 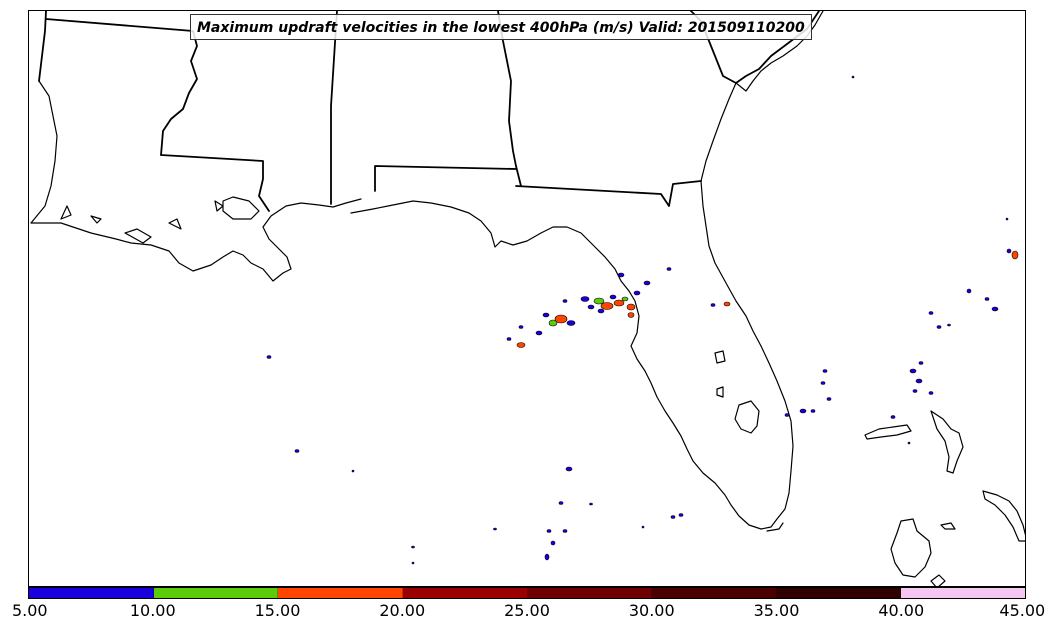 I want to click on coastline-bahamas-grand, so click(x=888, y=432).